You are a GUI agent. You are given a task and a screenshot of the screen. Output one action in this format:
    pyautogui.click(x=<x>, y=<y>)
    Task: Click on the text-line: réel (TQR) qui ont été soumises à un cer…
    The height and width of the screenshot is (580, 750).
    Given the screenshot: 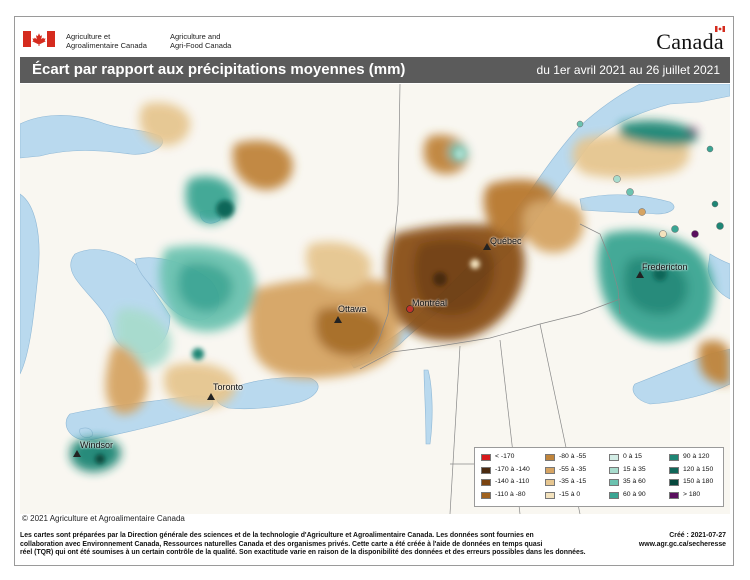 What is the action you would take?
    pyautogui.click(x=303, y=552)
    